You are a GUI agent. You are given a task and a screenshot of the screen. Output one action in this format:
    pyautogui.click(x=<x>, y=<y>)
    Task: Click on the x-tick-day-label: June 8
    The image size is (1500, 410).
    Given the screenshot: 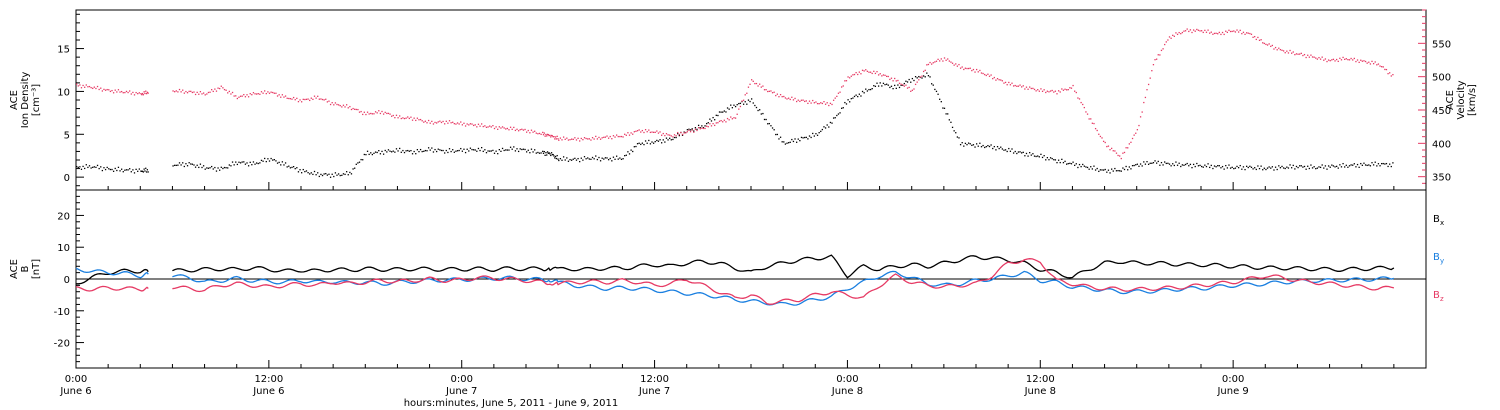 What is the action you would take?
    pyautogui.click(x=1040, y=391)
    